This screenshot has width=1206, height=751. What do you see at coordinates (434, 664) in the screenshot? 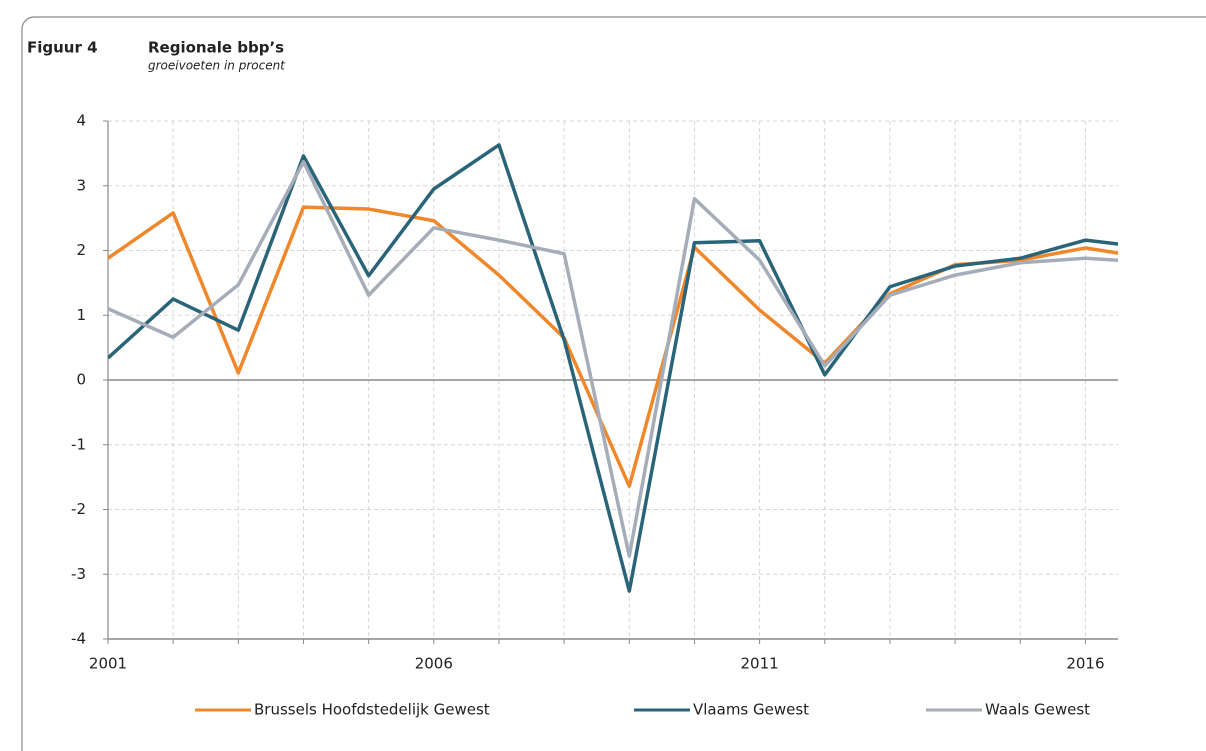
I see `x-tick-label: 2006` at bounding box center [434, 664].